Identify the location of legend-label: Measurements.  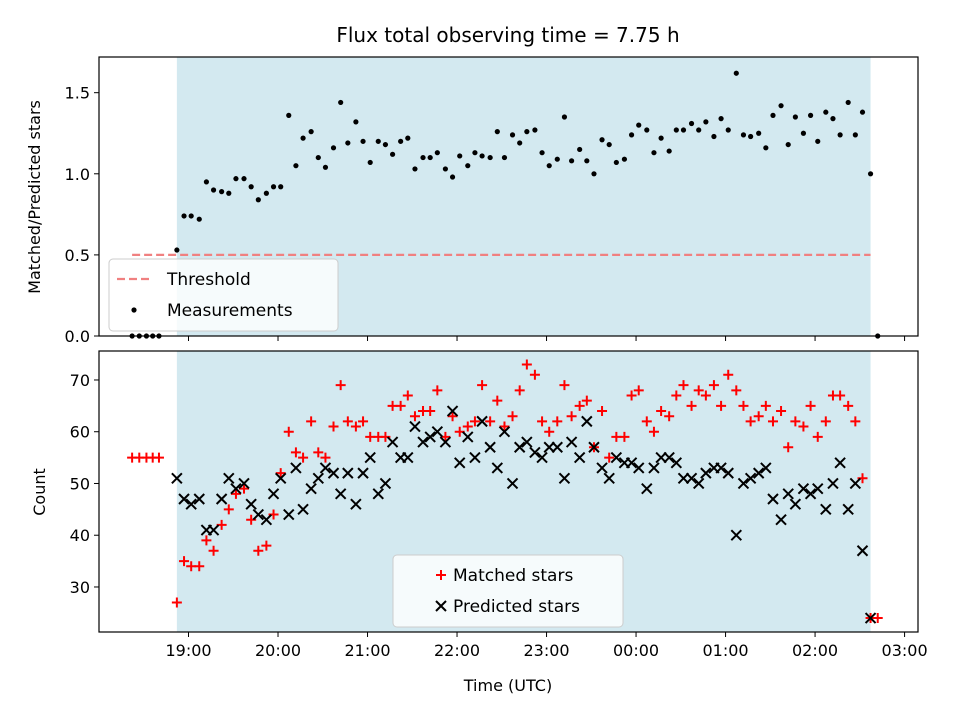
(230, 311).